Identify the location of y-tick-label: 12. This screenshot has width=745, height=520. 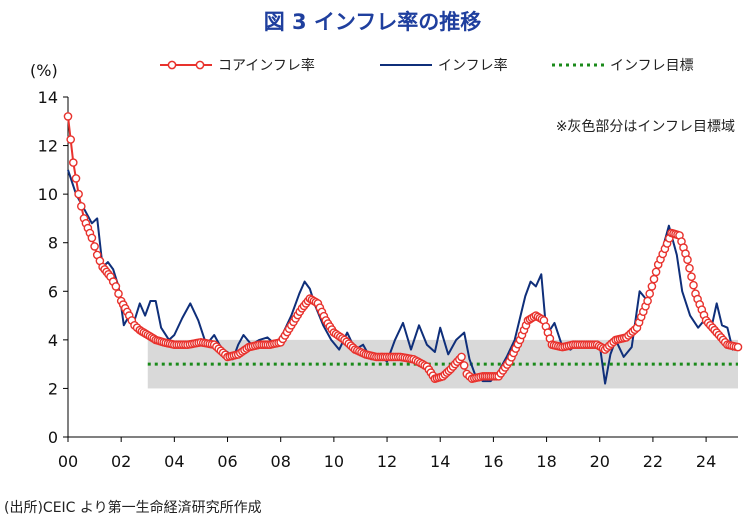
(48, 146).